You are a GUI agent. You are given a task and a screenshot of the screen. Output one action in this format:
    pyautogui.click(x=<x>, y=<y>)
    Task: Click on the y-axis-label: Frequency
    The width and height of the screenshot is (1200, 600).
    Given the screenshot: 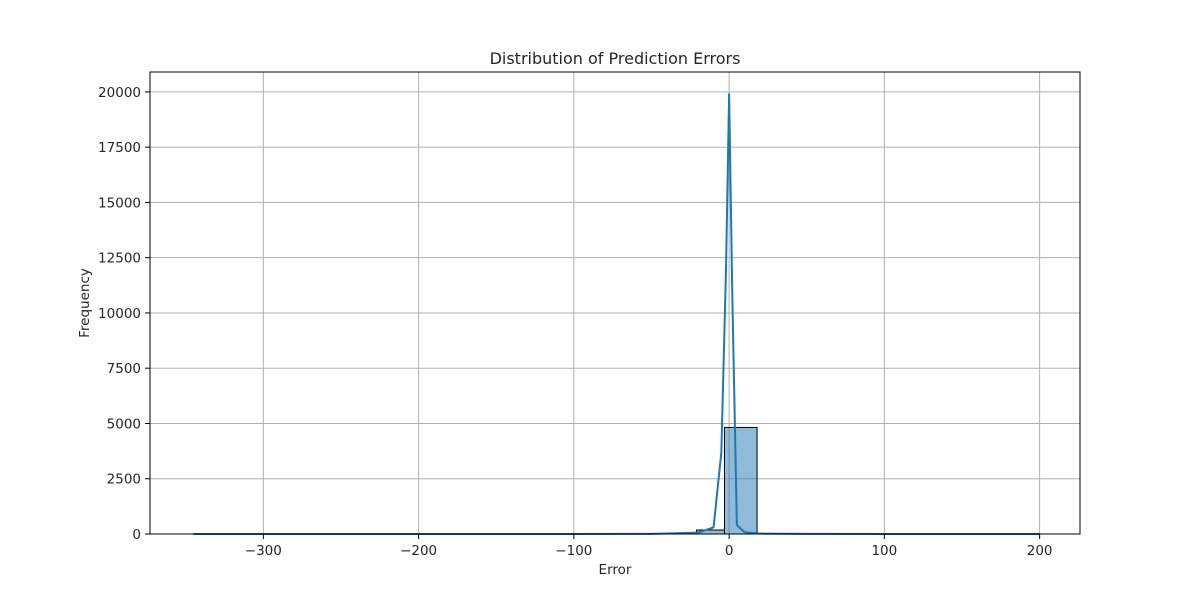 What is the action you would take?
    pyautogui.click(x=85, y=303)
    